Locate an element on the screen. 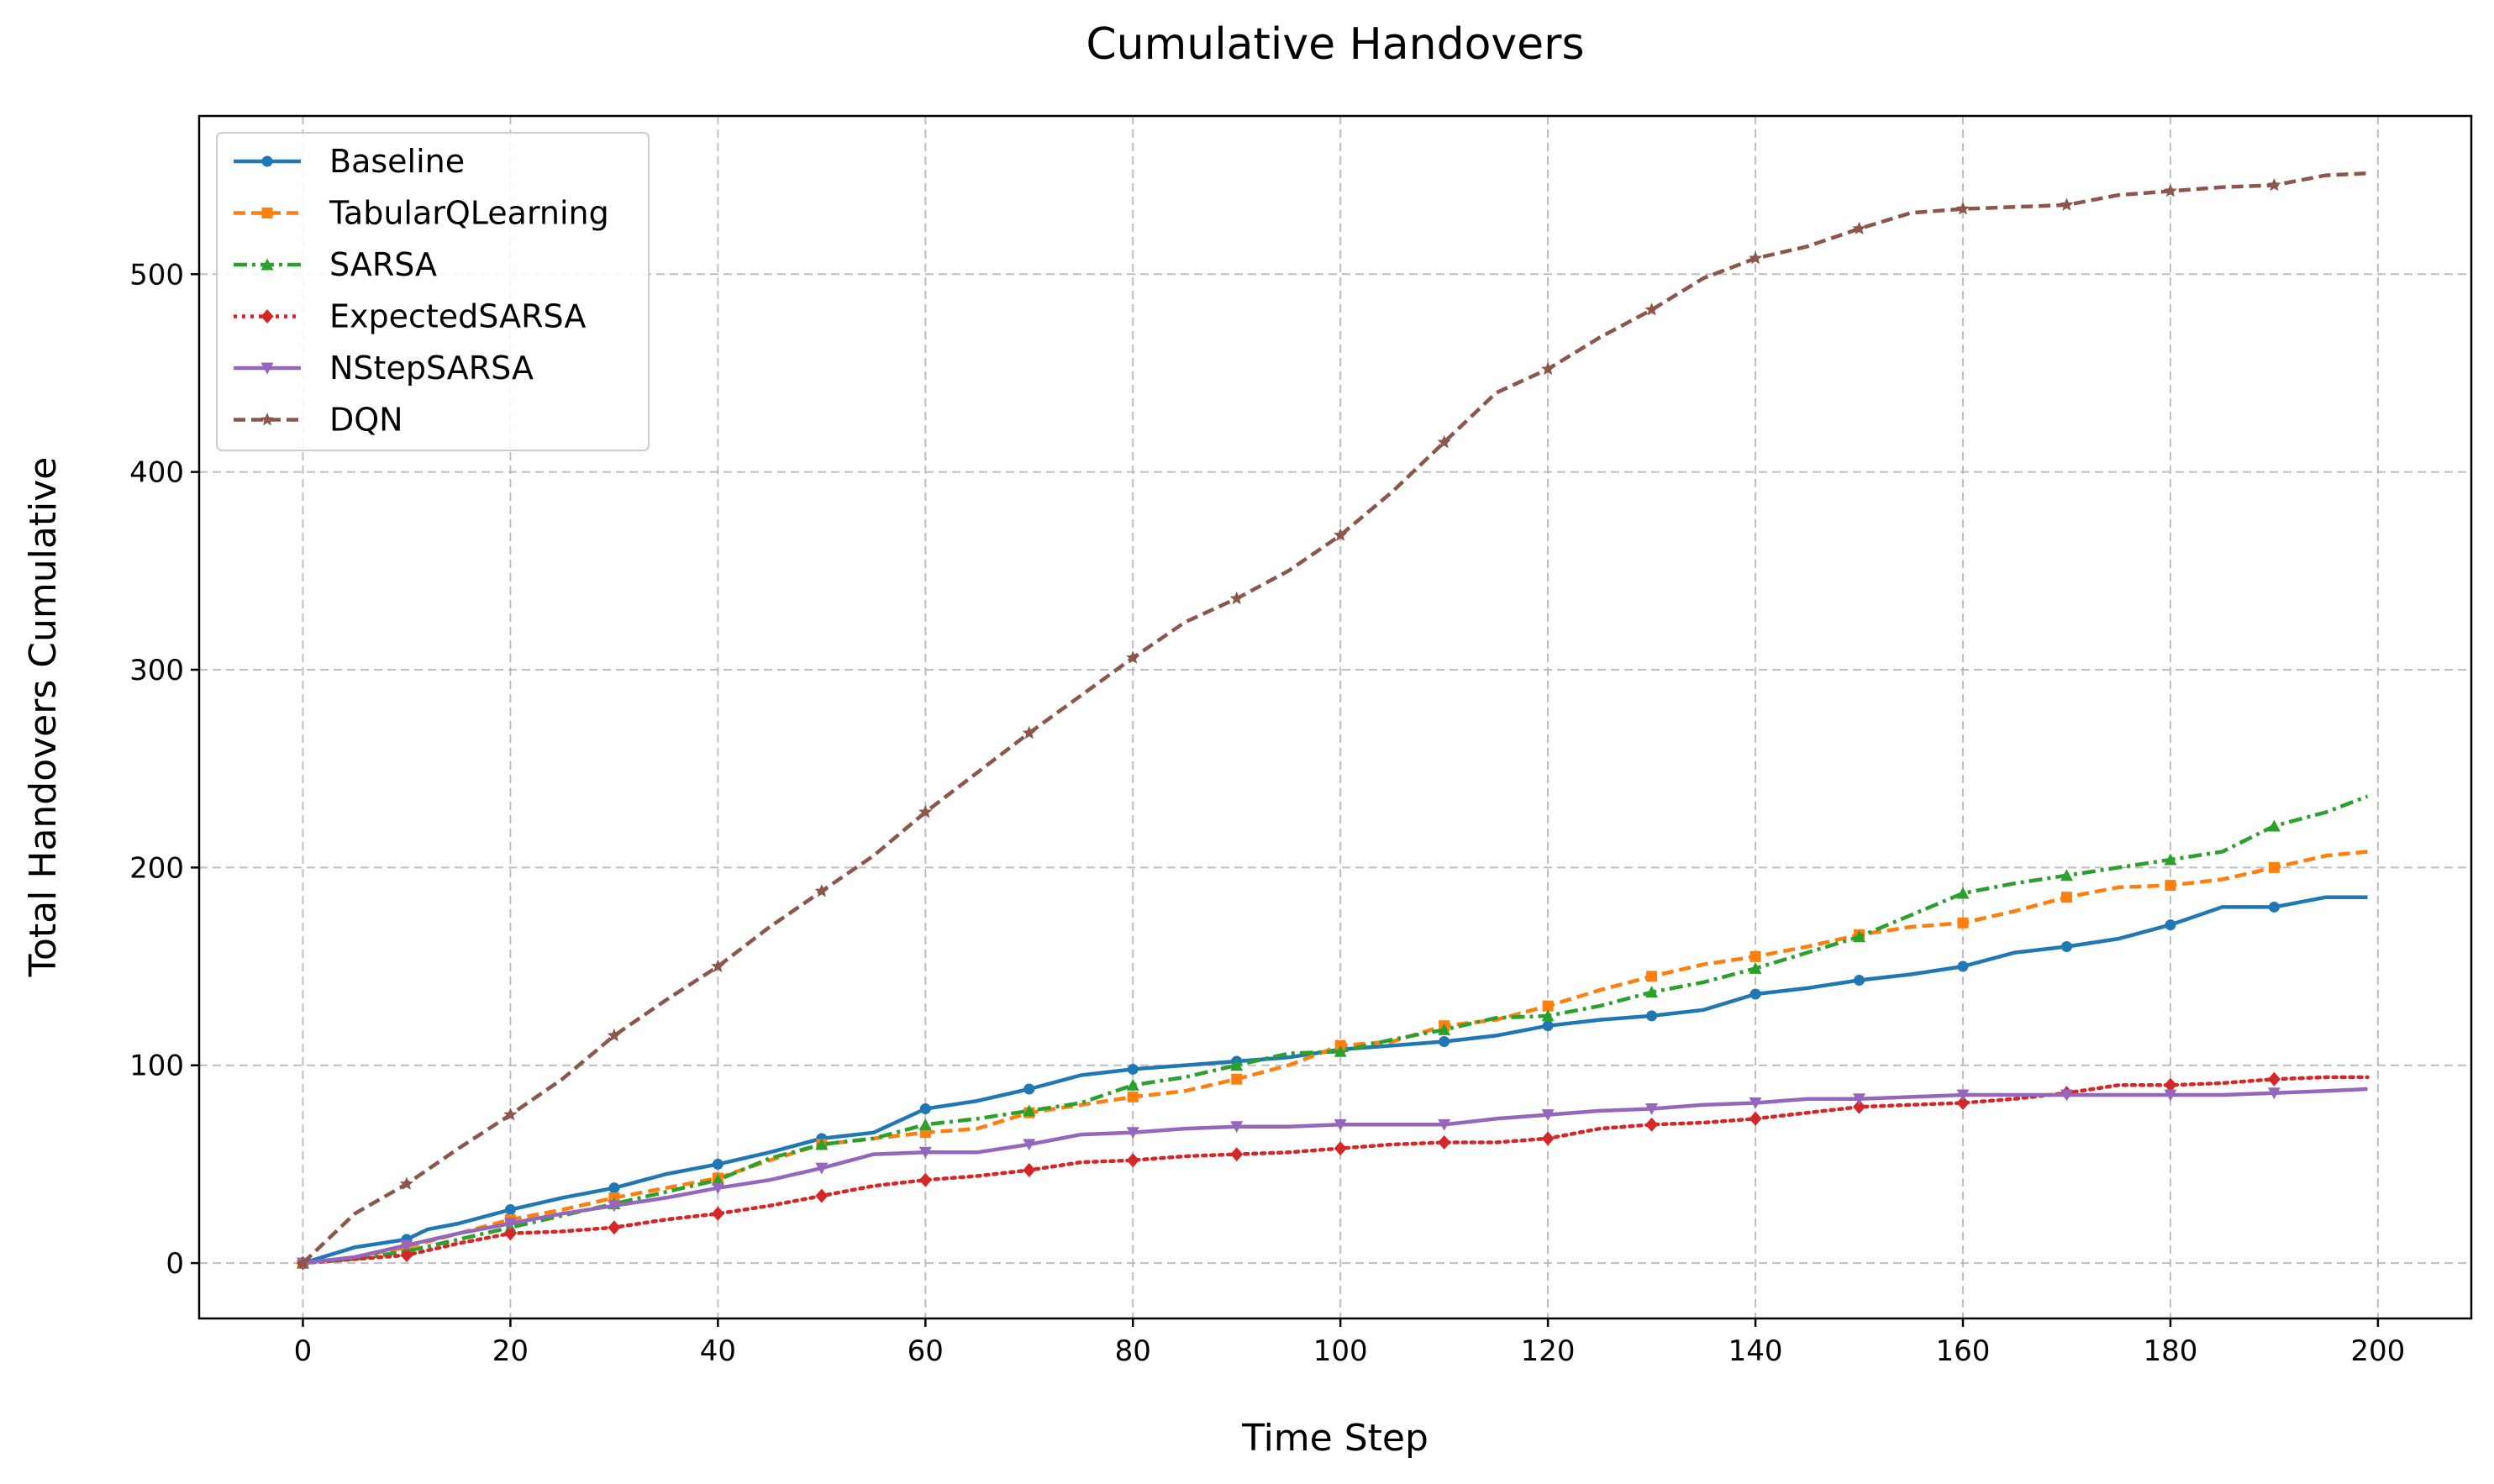 This screenshot has width=2494, height=1484. legend-label: NStepSARSA is located at coordinates (431, 368).